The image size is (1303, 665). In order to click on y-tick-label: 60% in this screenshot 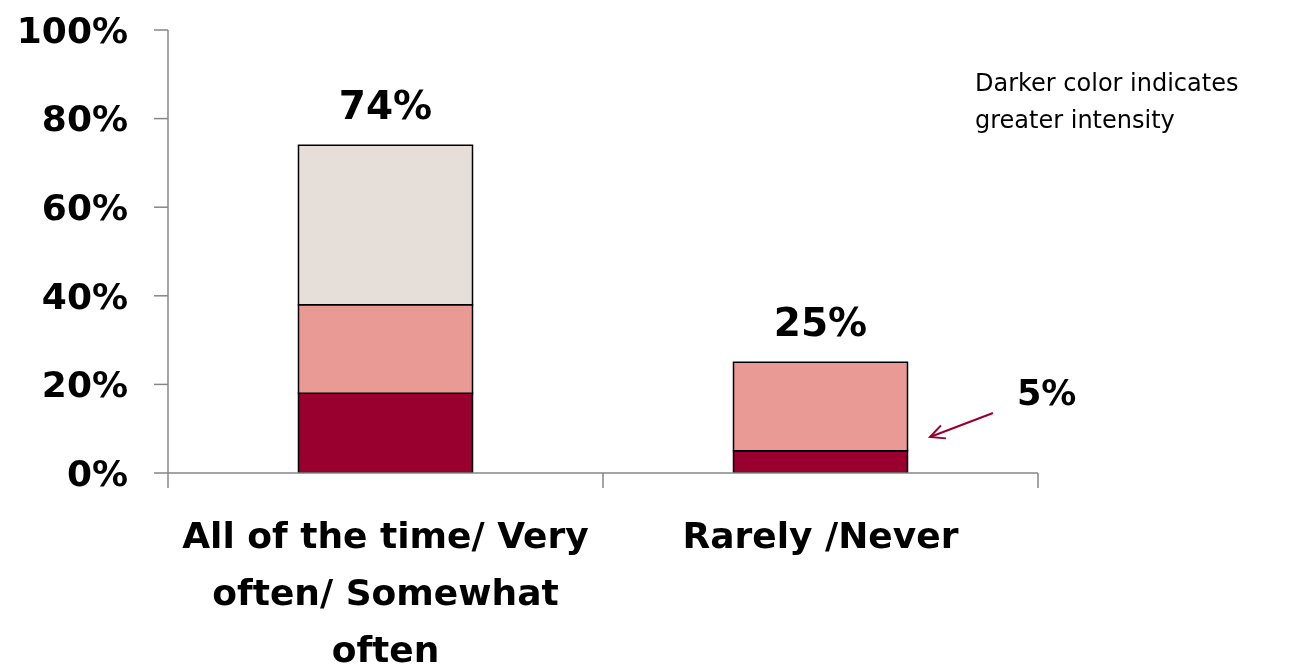, I will do `click(84, 207)`.